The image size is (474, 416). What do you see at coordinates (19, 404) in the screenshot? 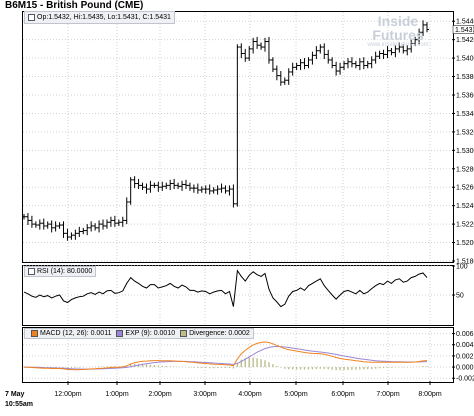
I see `x-time-label: 10:55am` at bounding box center [19, 404].